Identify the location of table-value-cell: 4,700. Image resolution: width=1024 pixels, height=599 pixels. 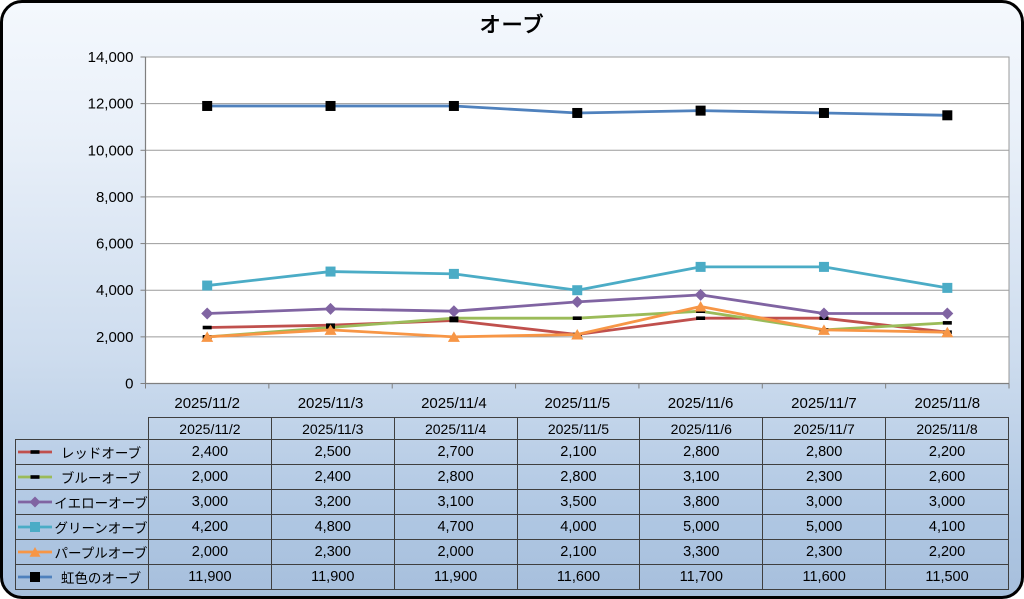
(455, 527).